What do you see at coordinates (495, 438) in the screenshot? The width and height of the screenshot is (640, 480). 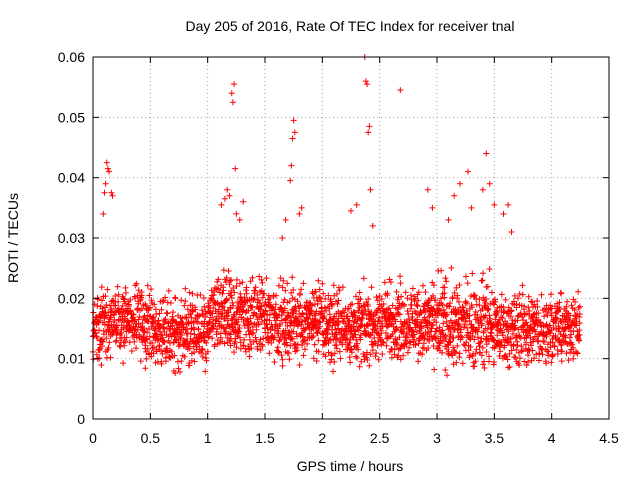 I see `x-tick-label: 3.5` at bounding box center [495, 438].